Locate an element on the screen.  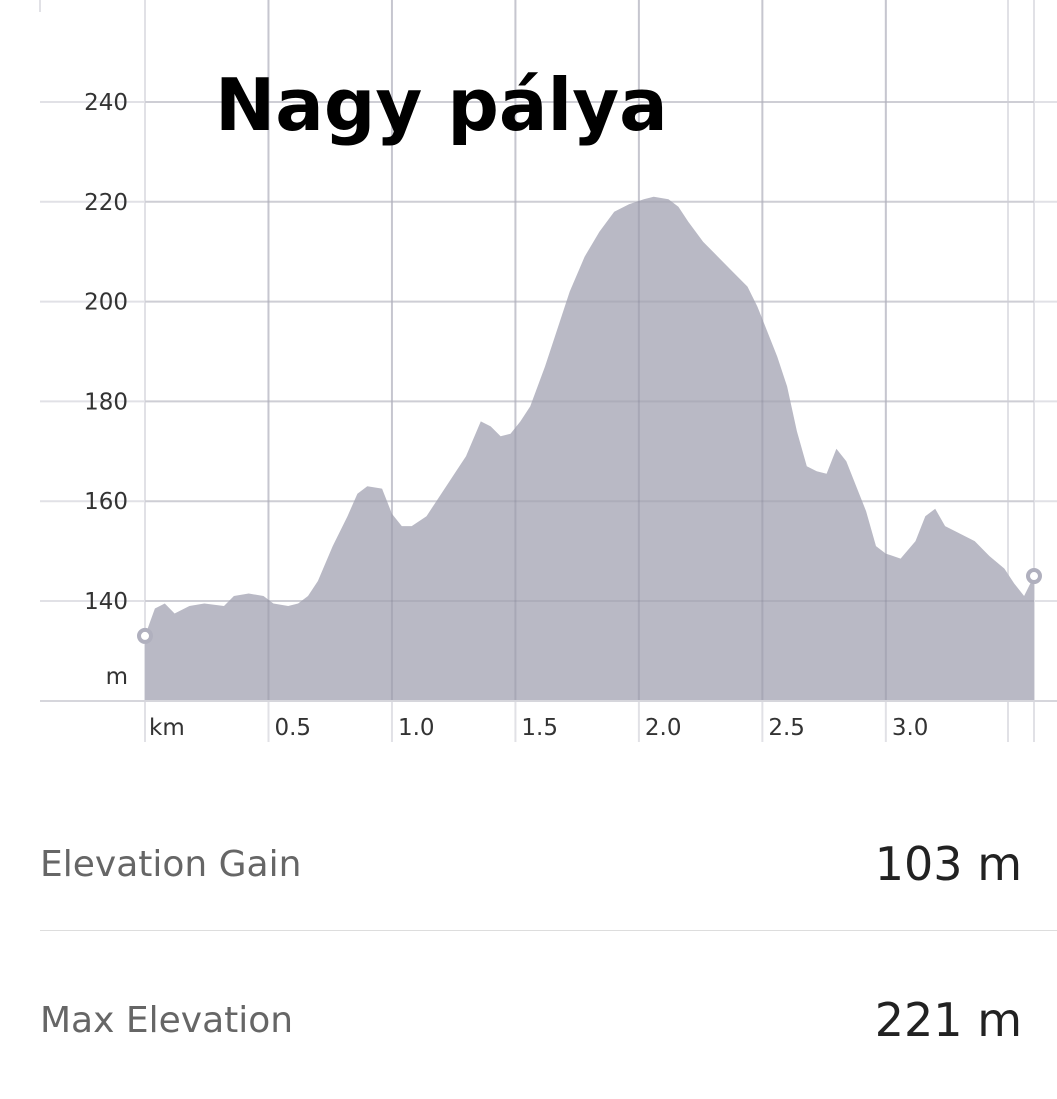
x-tick-label: 1.5 is located at coordinates (539, 728).